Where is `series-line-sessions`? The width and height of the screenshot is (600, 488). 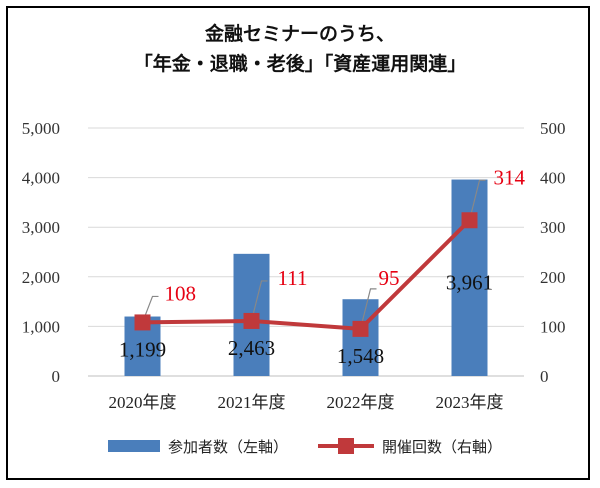 series-line-sessions is located at coordinates (306, 274).